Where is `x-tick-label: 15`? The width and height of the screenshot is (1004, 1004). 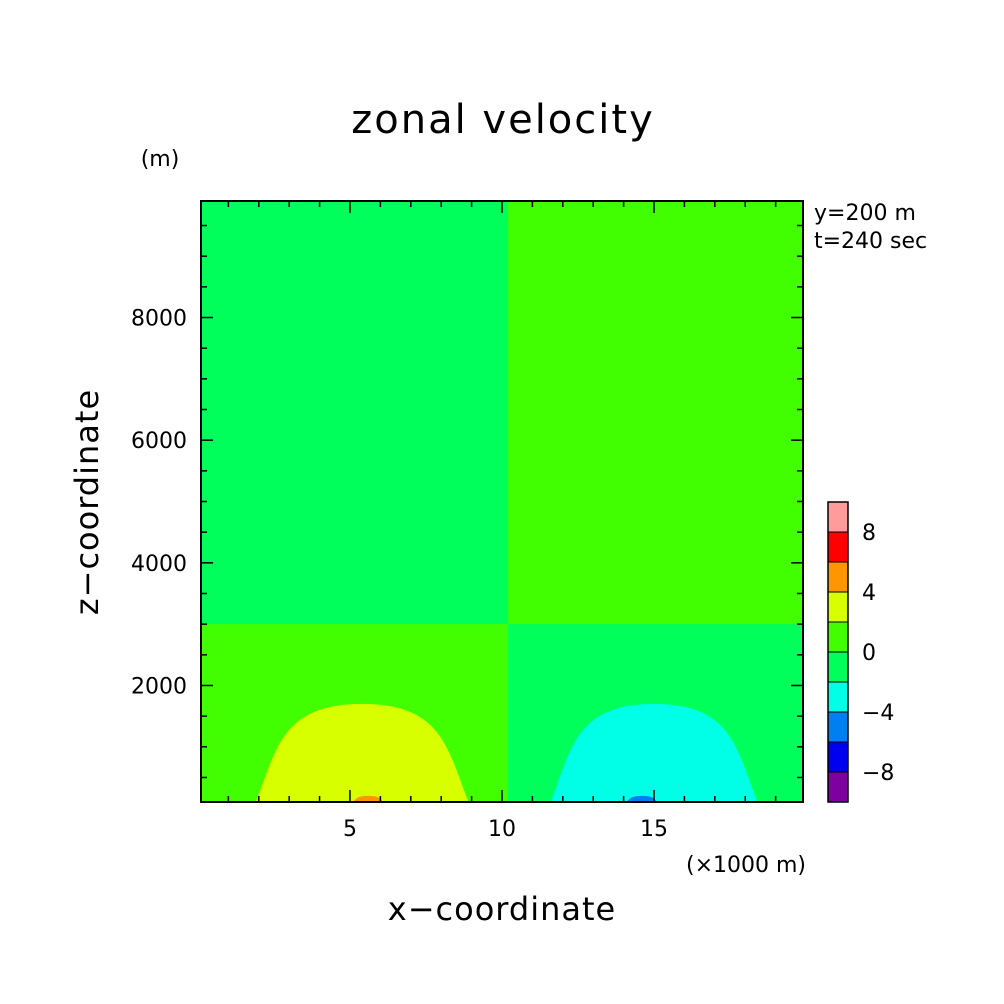 x-tick-label: 15 is located at coordinates (654, 829).